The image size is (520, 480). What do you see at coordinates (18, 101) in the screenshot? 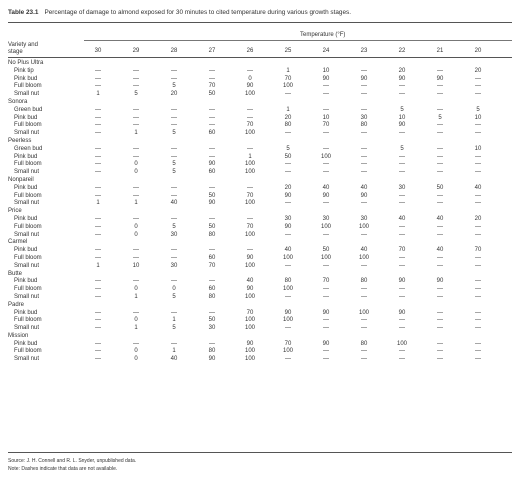
I see `variety-name: Sonora` at bounding box center [18, 101].